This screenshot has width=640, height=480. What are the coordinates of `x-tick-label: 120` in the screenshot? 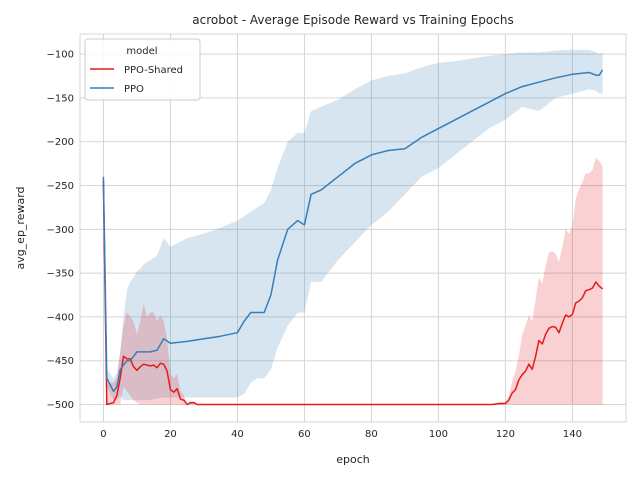 It's located at (505, 434).